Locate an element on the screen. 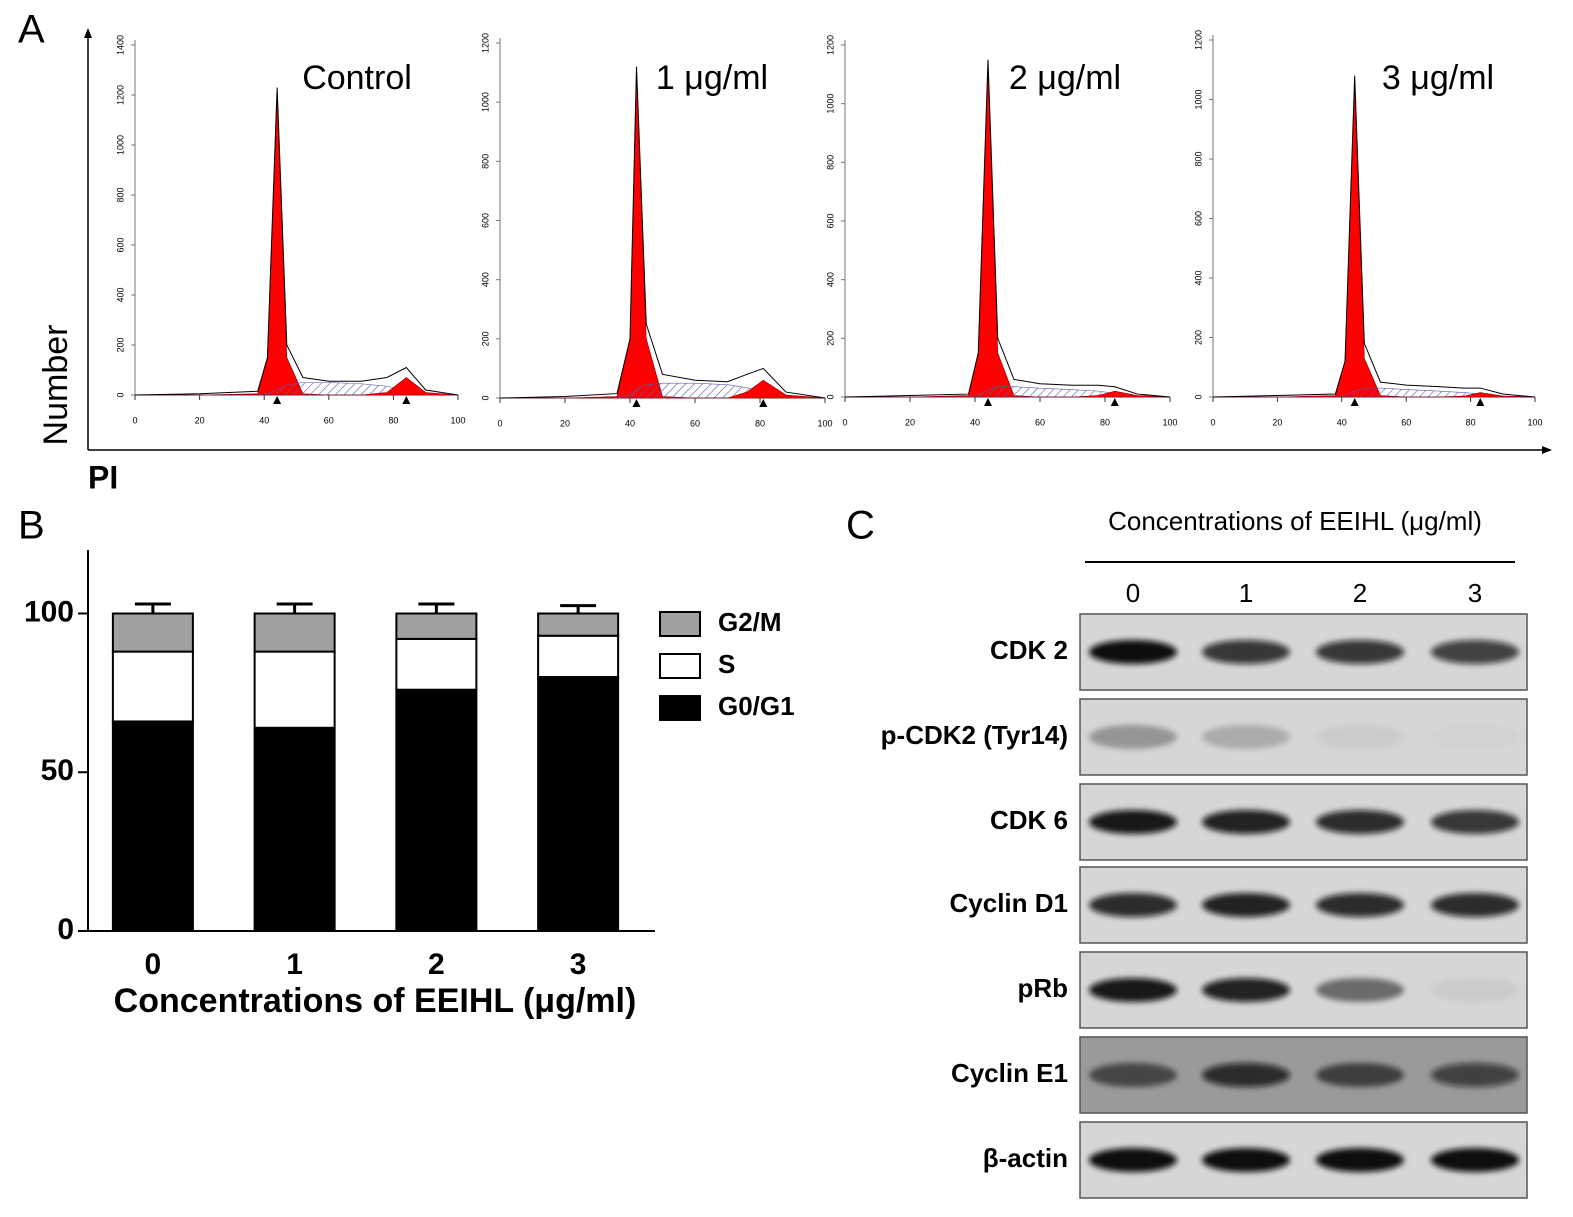 This screenshot has height=1217, width=1573. lane-label: 0 is located at coordinates (1133, 593).